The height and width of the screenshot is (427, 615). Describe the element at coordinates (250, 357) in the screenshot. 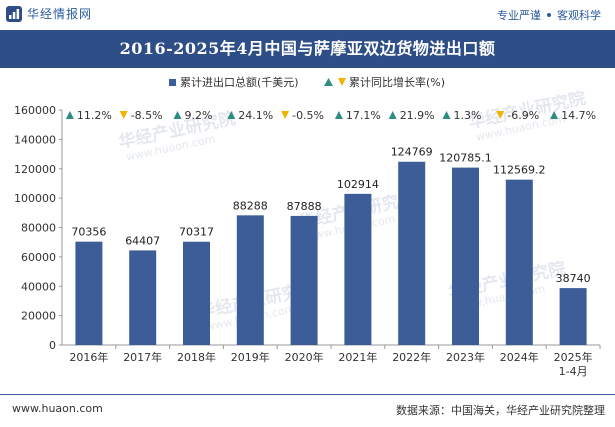

I see `x-tick-label: 2019年` at that location.